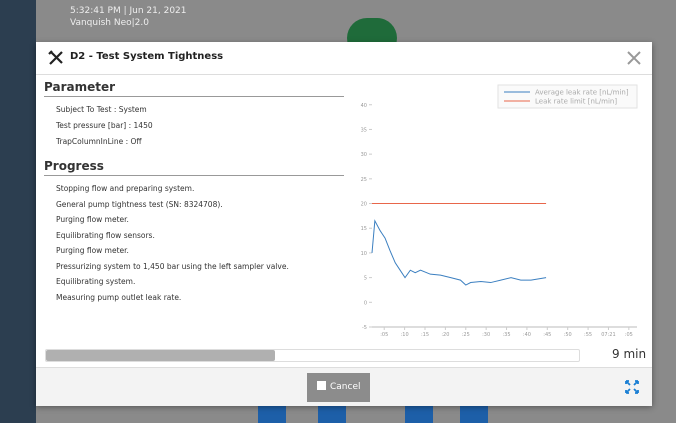  Describe the element at coordinates (101, 109) in the screenshot. I see `parameter-item: Subject To Test : System` at that location.